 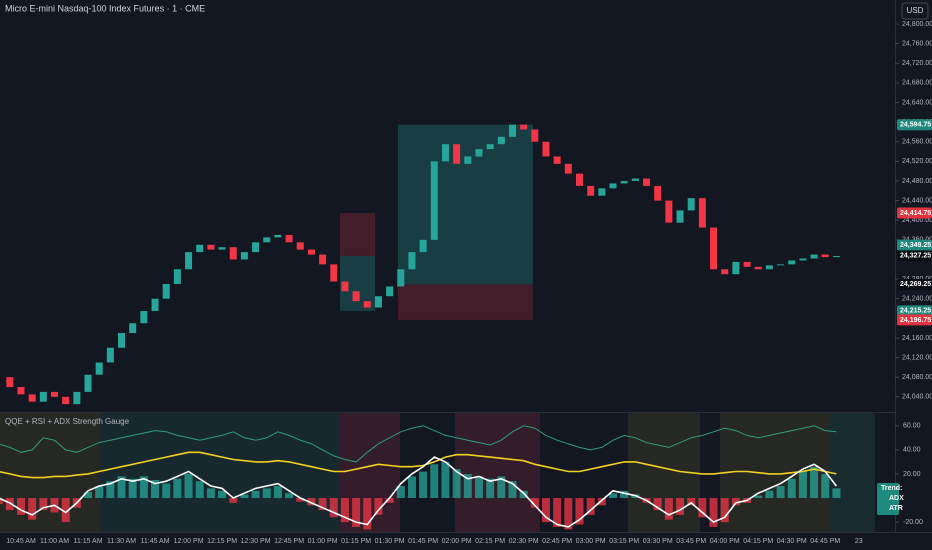 I want to click on profit-zone, so click(x=465, y=204).